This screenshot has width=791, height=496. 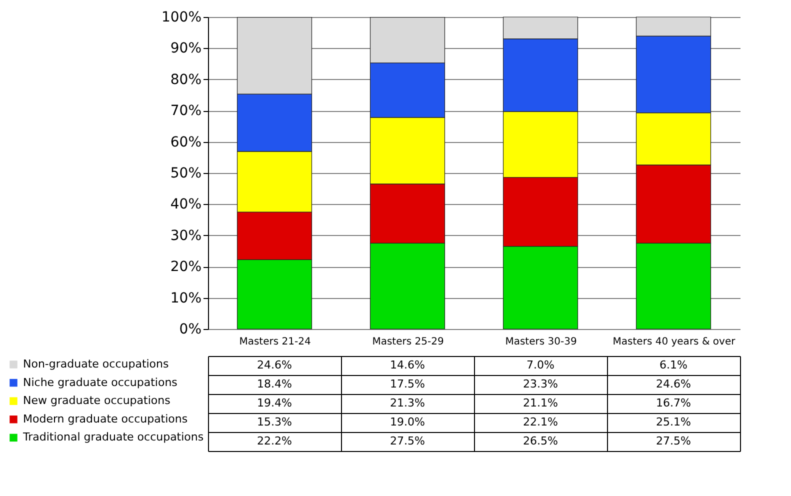 I want to click on x-tick-label: Masters 40 years & over, so click(x=674, y=342).